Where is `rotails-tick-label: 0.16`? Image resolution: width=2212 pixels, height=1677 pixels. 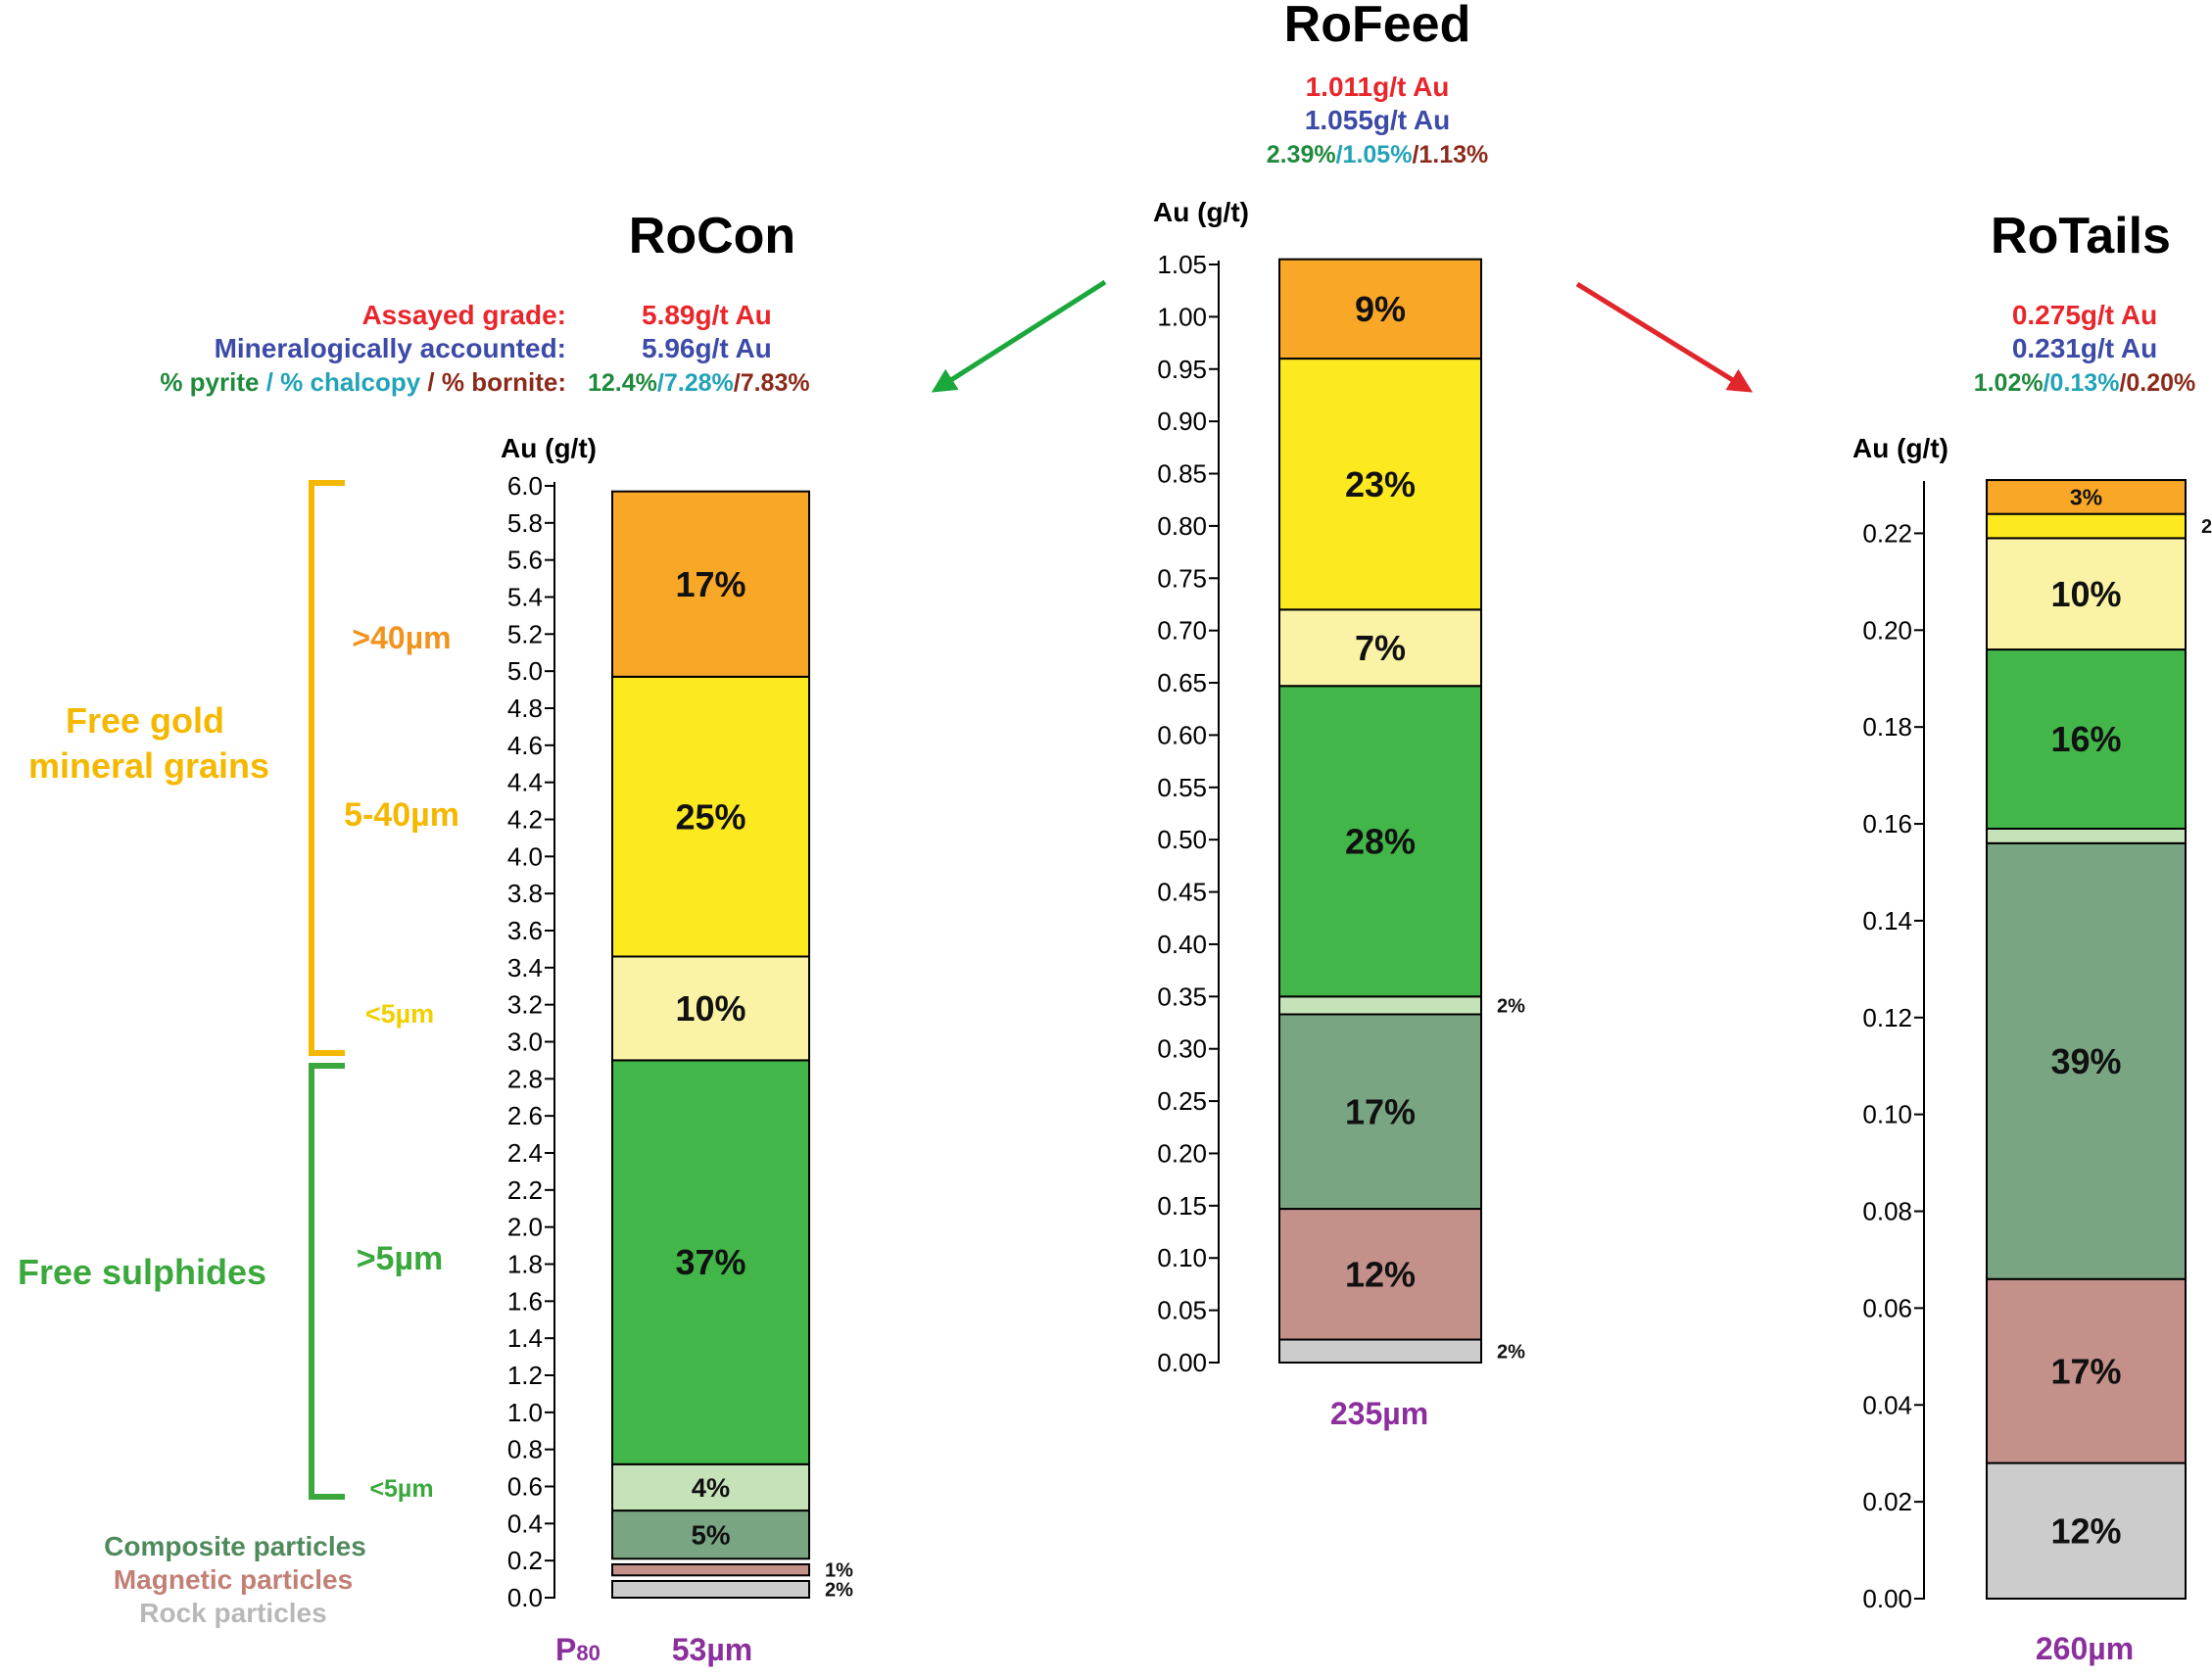
rotails-tick-label: 0.16 is located at coordinates (1887, 823).